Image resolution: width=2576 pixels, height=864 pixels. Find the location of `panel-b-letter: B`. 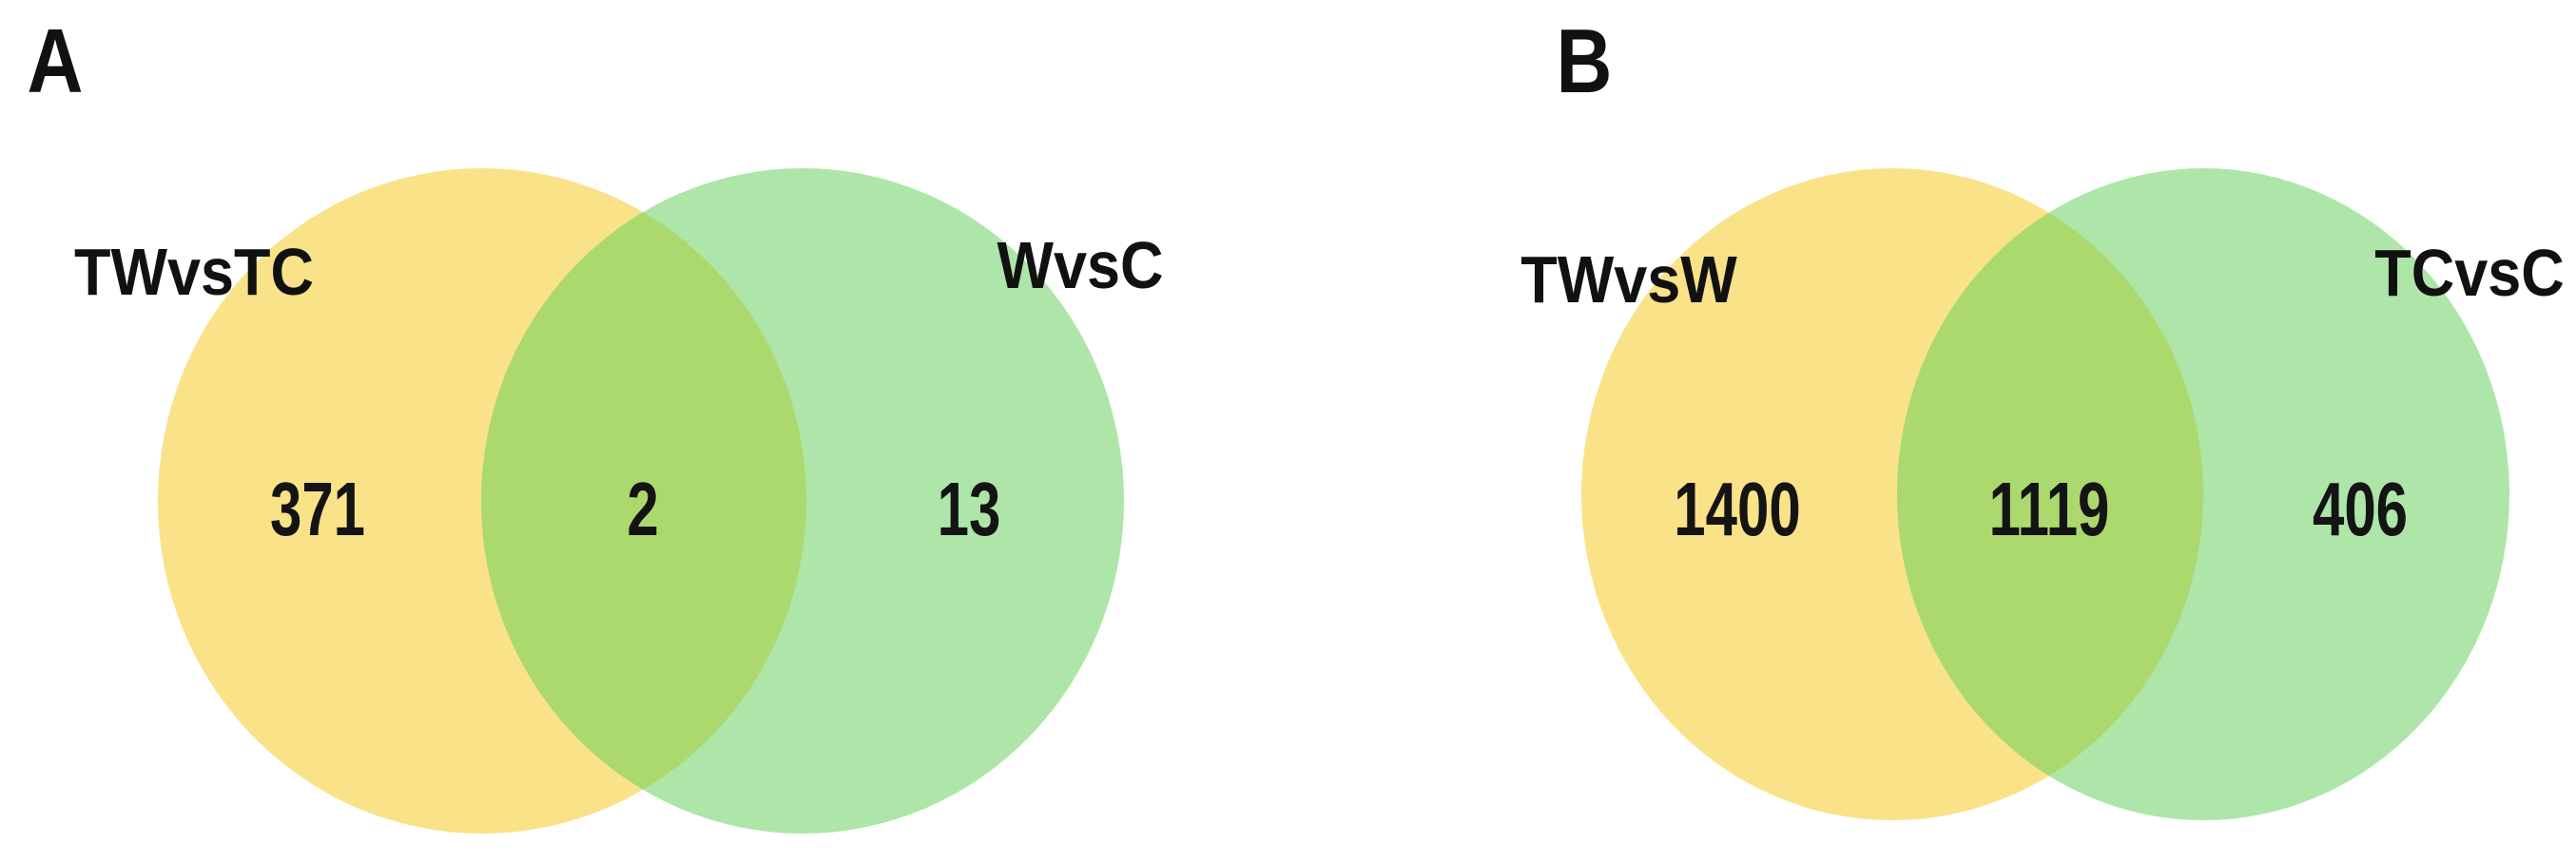

panel-b-letter: B is located at coordinates (1585, 61).